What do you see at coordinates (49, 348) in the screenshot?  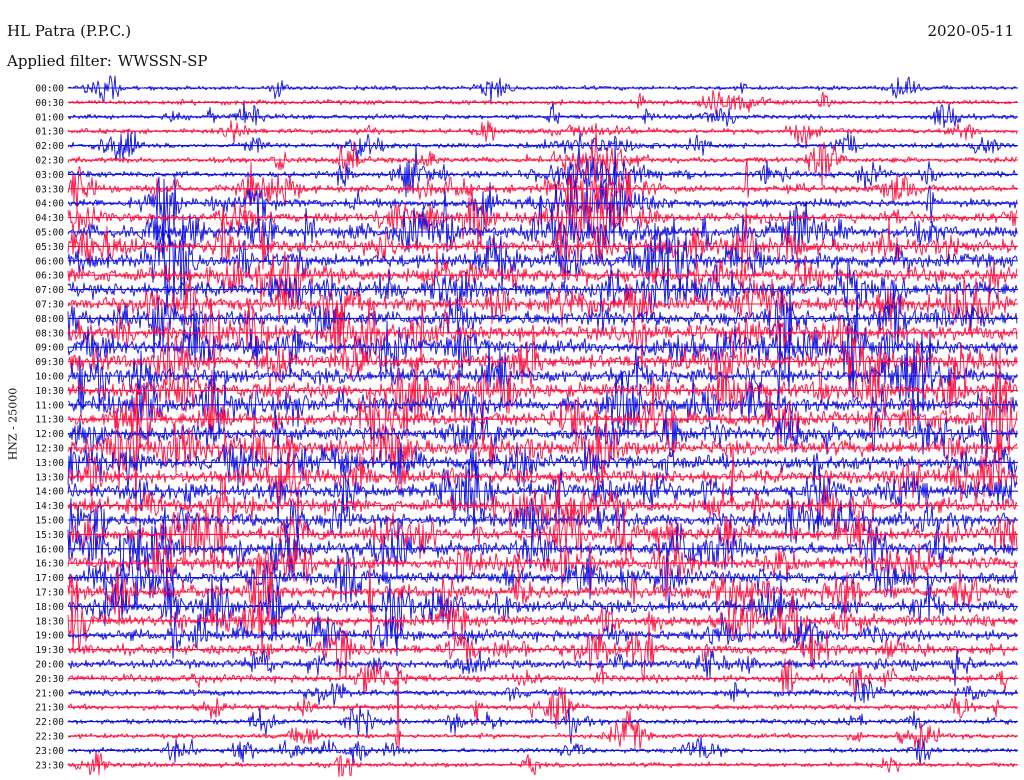 I see `row-label: 09:00` at bounding box center [49, 348].